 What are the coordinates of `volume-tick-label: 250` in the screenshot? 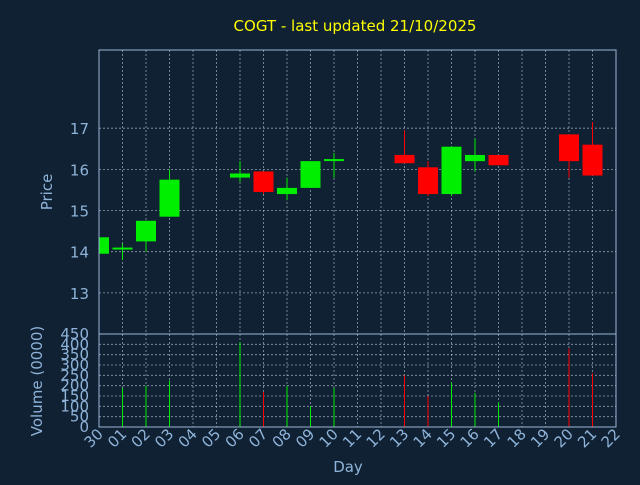 It's located at (74, 375).